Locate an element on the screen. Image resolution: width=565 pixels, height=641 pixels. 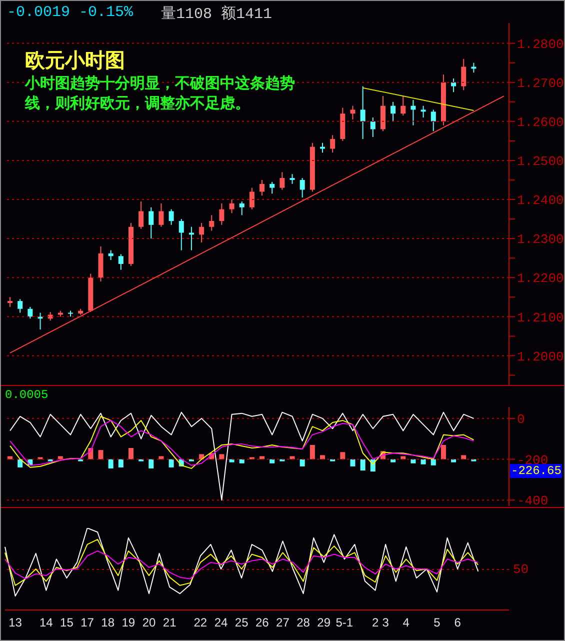
x-tick-label: 4 is located at coordinates (406, 623).